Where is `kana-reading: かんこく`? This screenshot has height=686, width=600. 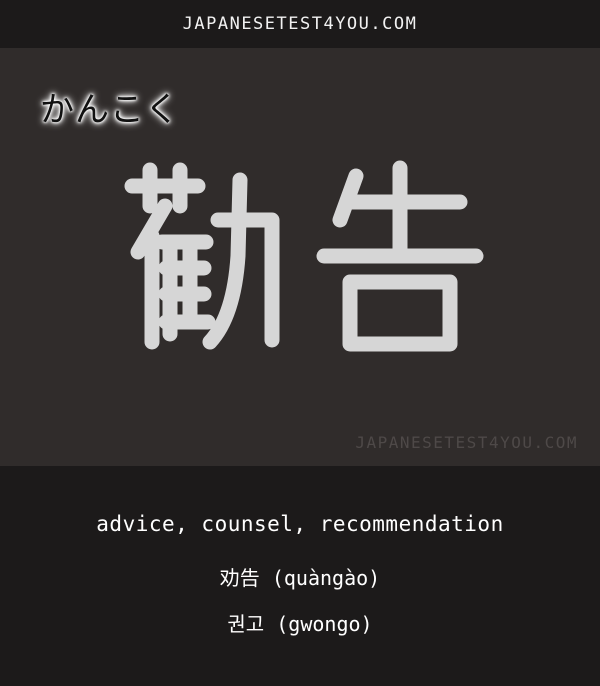
kana-reading: かんこく is located at coordinates (110, 110).